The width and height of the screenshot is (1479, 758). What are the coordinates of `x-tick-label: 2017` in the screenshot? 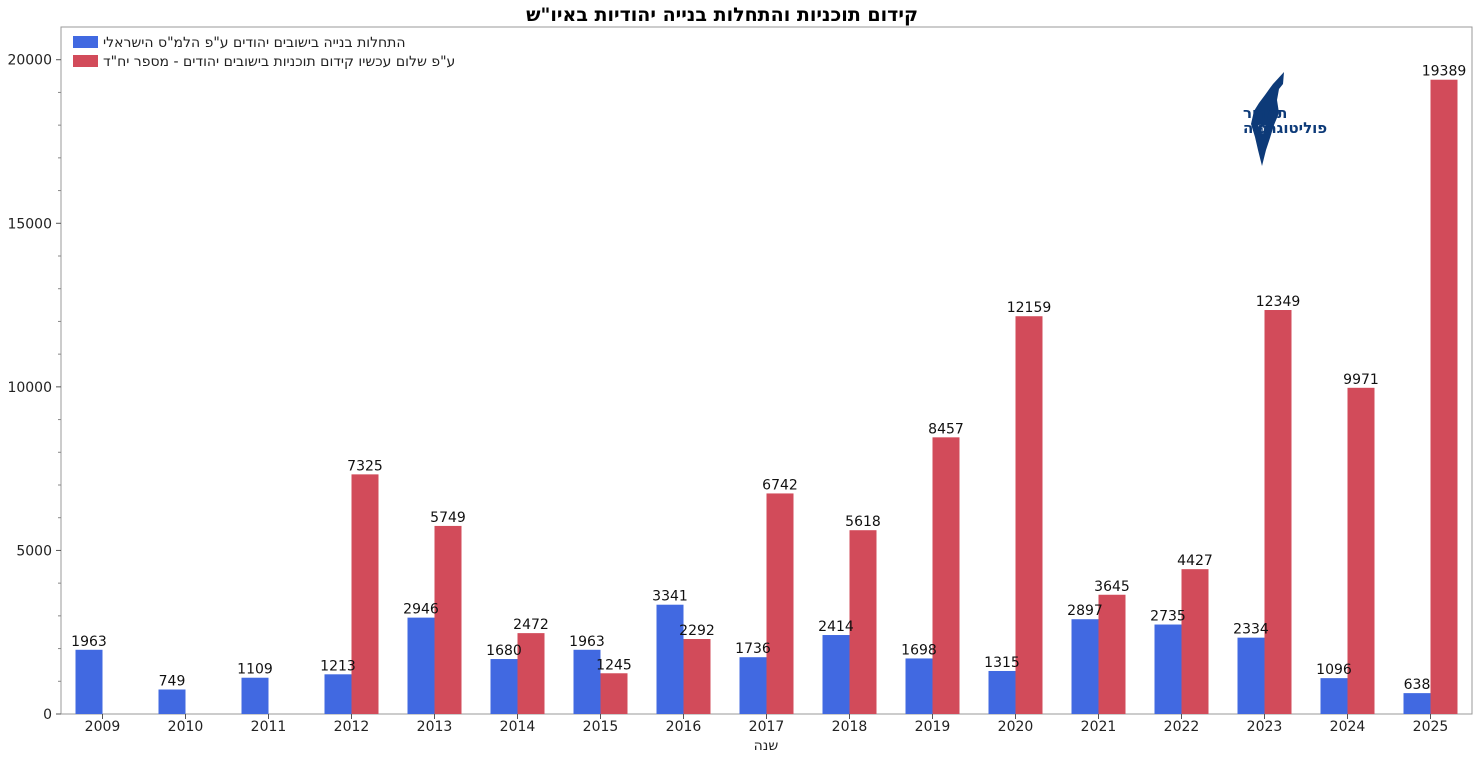 It's located at (767, 727).